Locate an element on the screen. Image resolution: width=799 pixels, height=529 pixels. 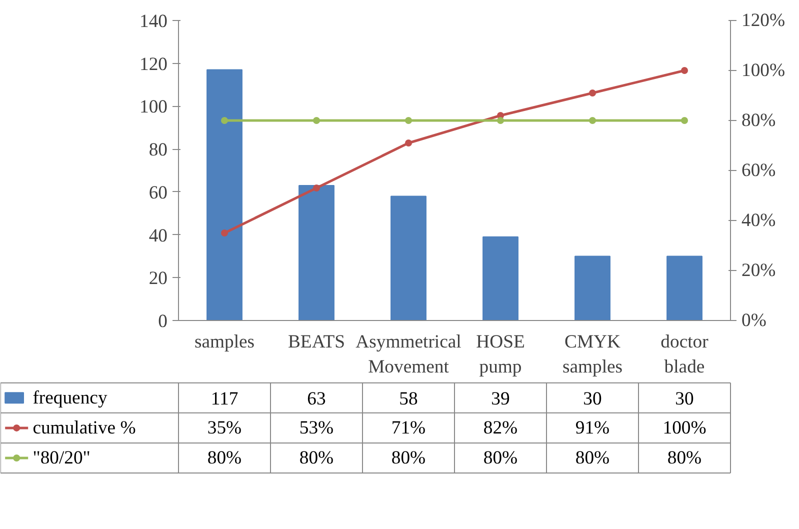
data-label: 71% is located at coordinates (408, 427).